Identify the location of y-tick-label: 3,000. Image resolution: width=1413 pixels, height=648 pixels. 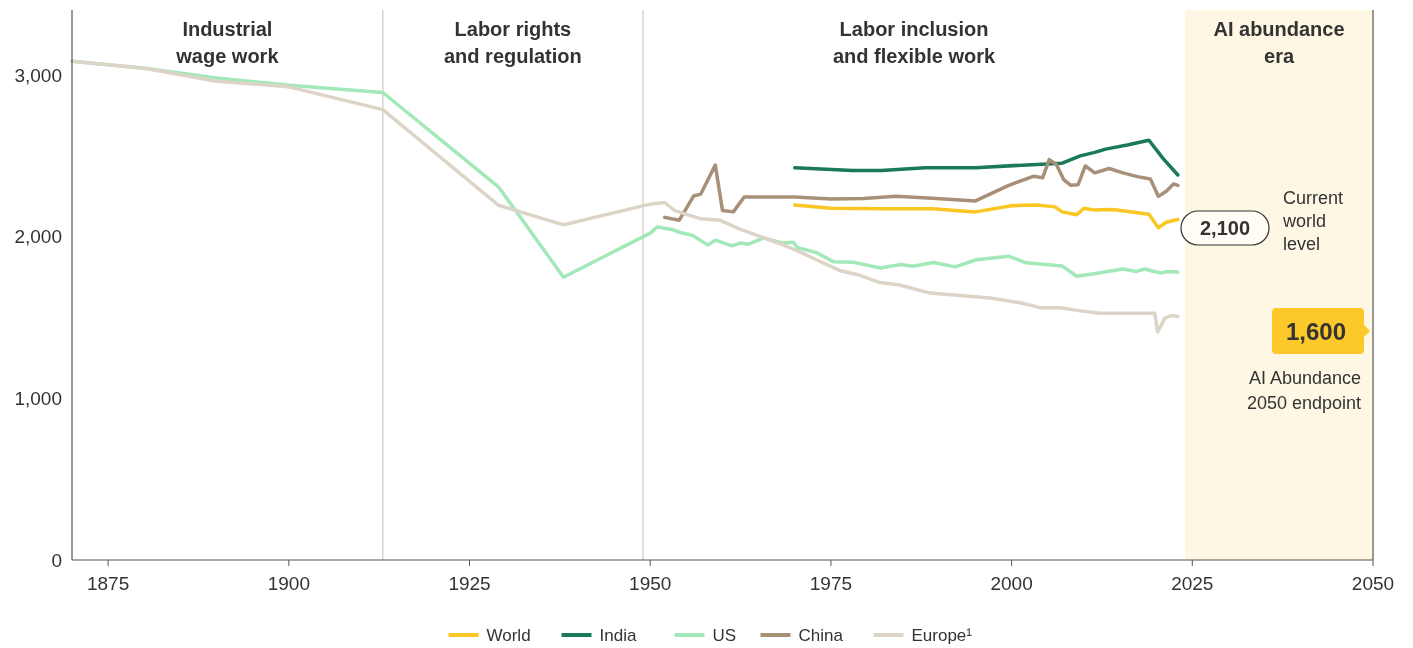
(38, 75).